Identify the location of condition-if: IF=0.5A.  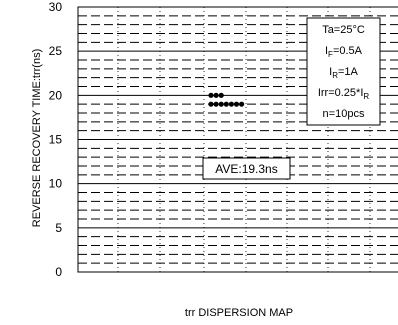
(344, 52).